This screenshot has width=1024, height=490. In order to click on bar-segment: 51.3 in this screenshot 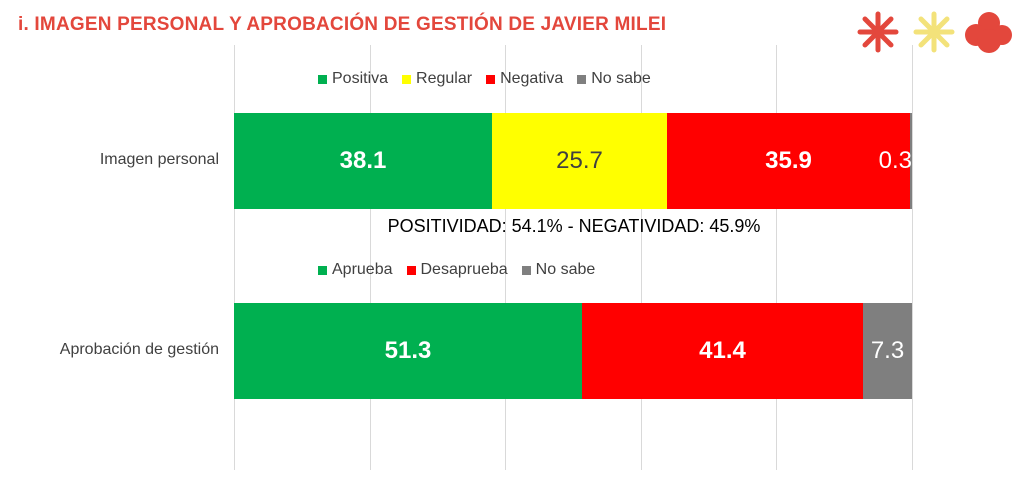, I will do `click(408, 351)`.